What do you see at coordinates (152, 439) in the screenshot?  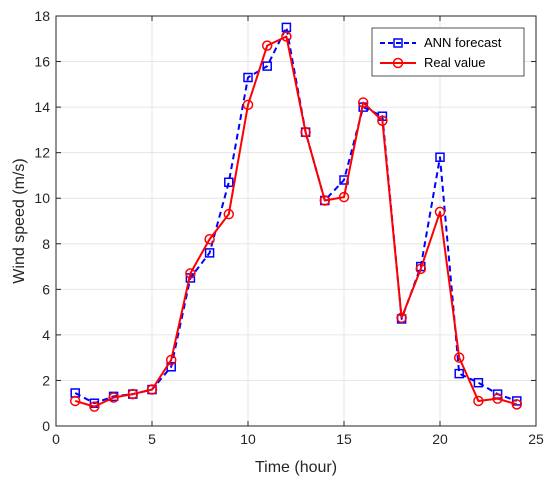 I see `x-tick-label: 5` at bounding box center [152, 439].